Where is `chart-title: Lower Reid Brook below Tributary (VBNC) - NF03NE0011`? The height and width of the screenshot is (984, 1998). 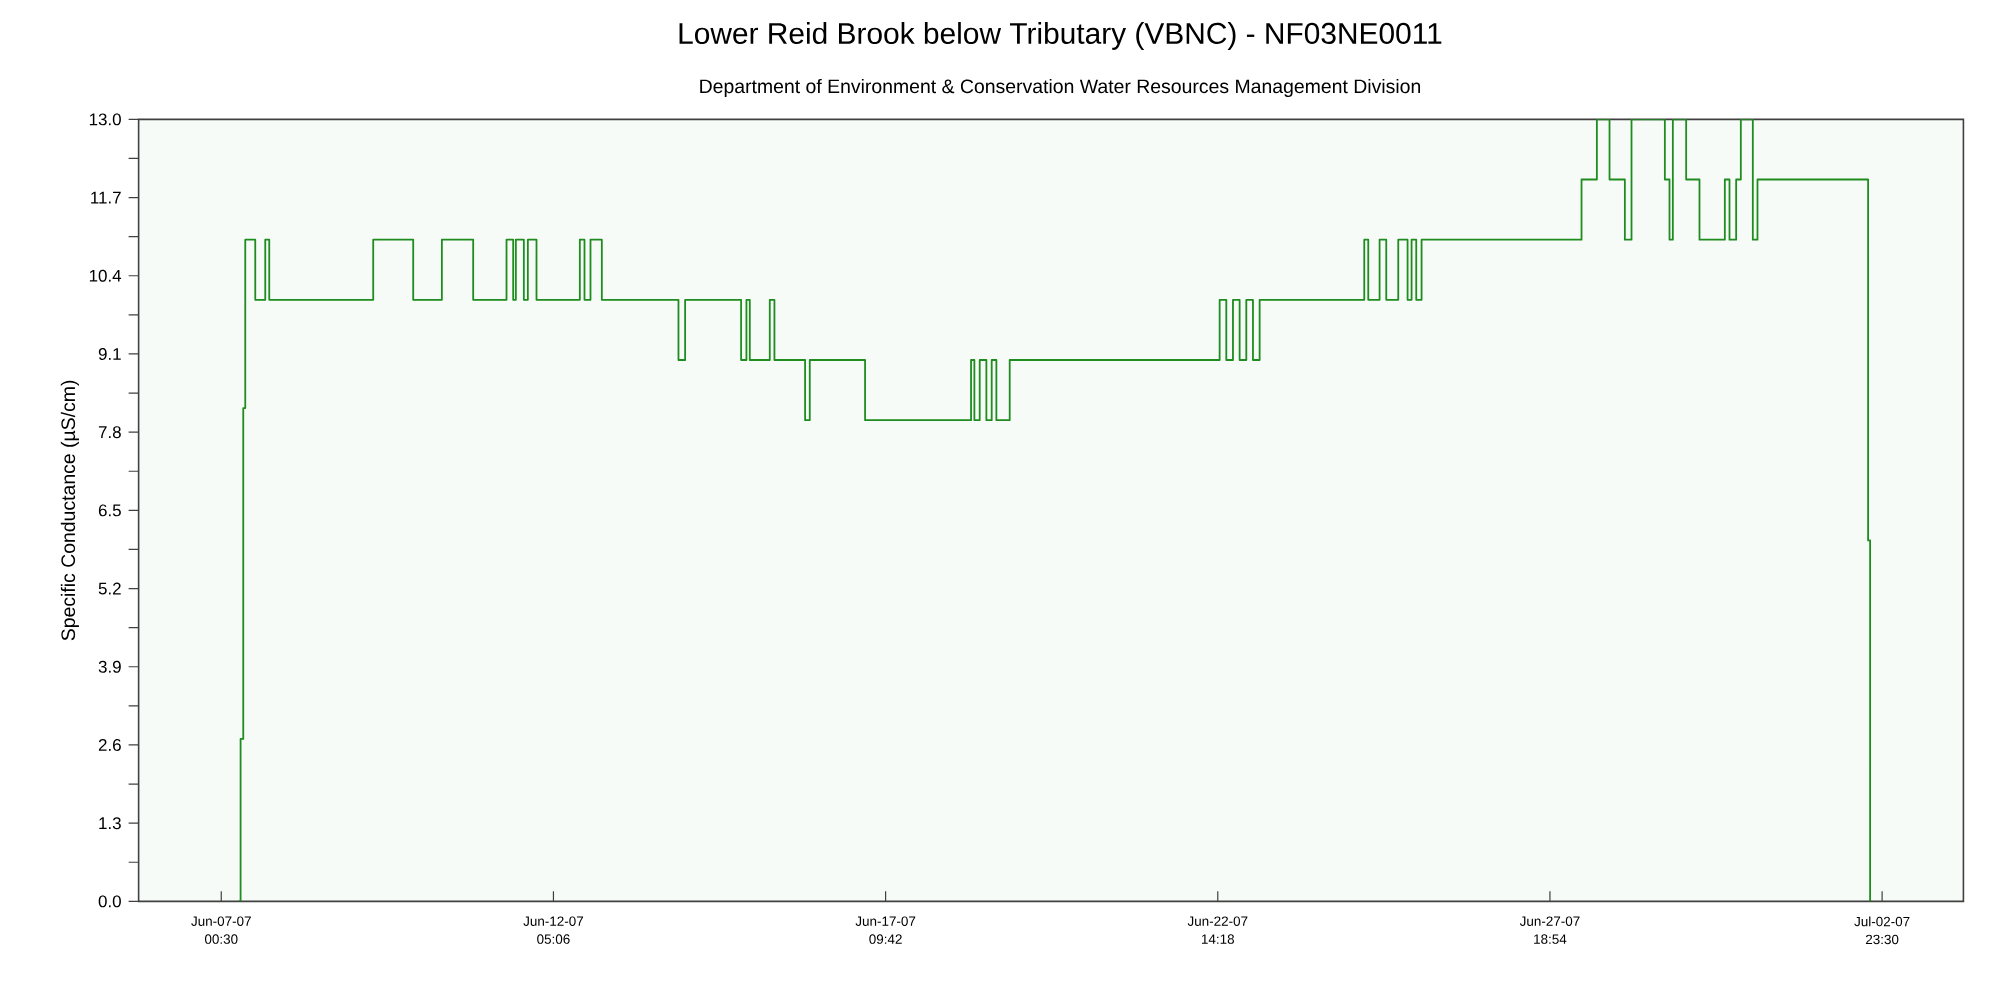 chart-title: Lower Reid Brook below Tributary (VBNC) - NF03NE0011 is located at coordinates (1060, 36).